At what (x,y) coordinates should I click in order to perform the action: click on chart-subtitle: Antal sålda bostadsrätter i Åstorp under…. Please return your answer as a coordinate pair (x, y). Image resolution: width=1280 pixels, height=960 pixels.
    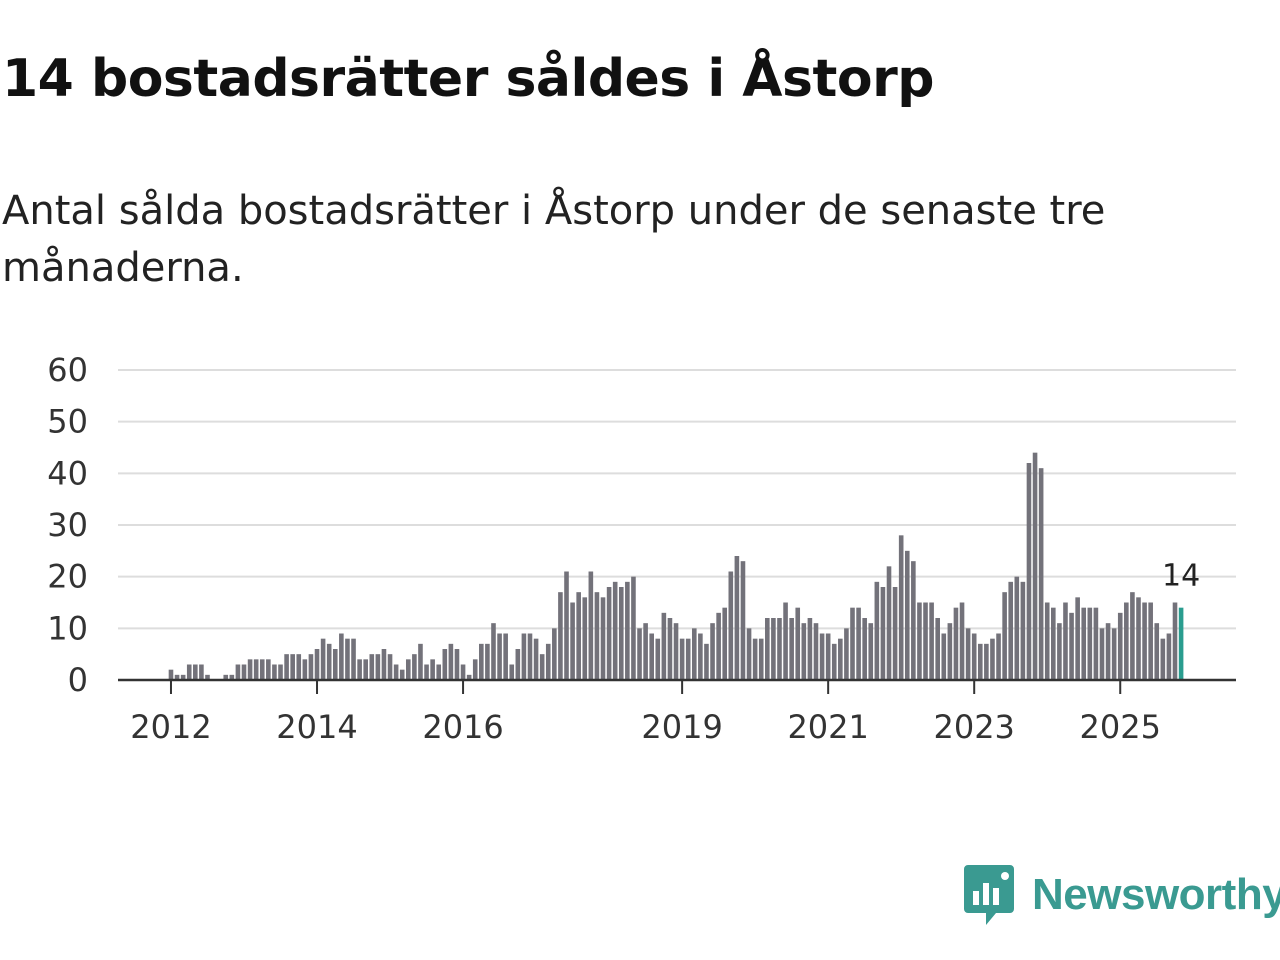
    Looking at the image, I should click on (554, 239).